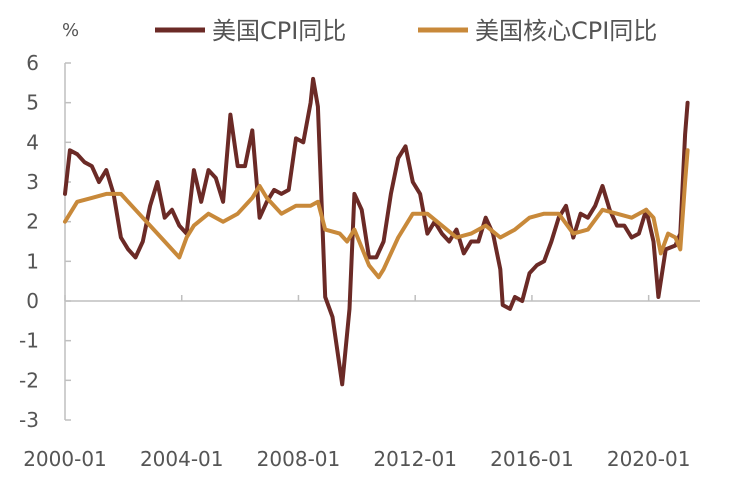 This screenshot has height=481, width=738. What do you see at coordinates (415, 459) in the screenshot?
I see `x-tick-label: 2012-01` at bounding box center [415, 459].